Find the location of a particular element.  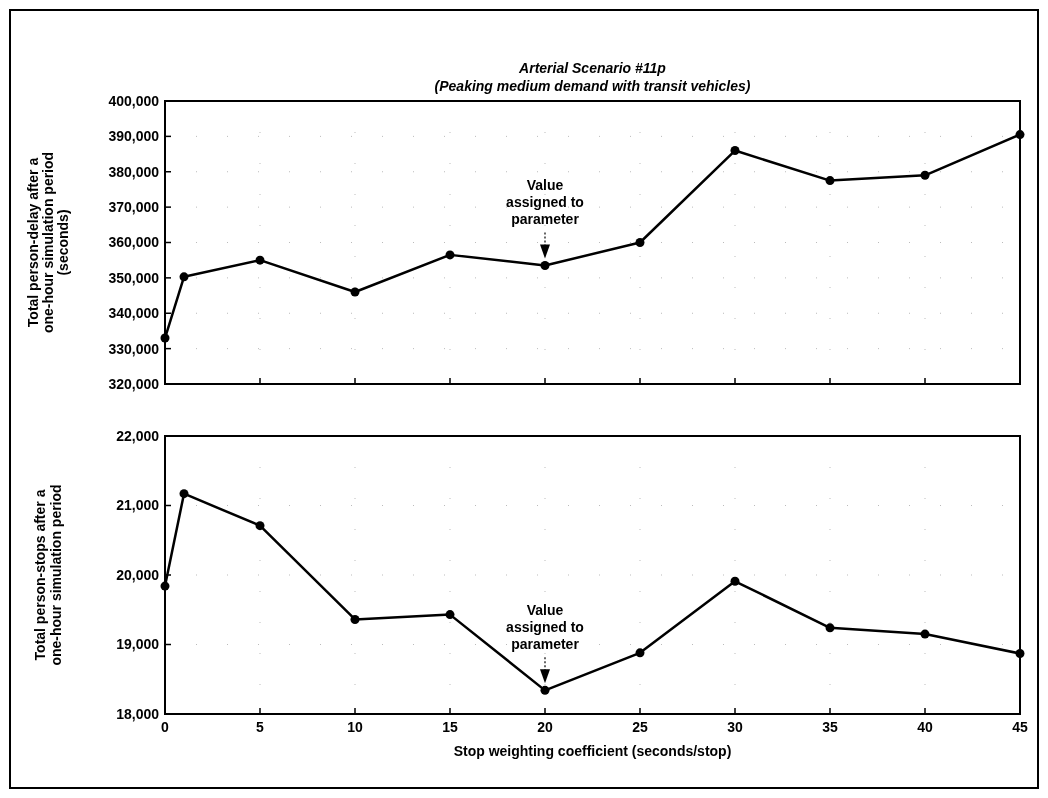

chart-title: Arterial Scenario #11p is located at coordinates (592, 68).